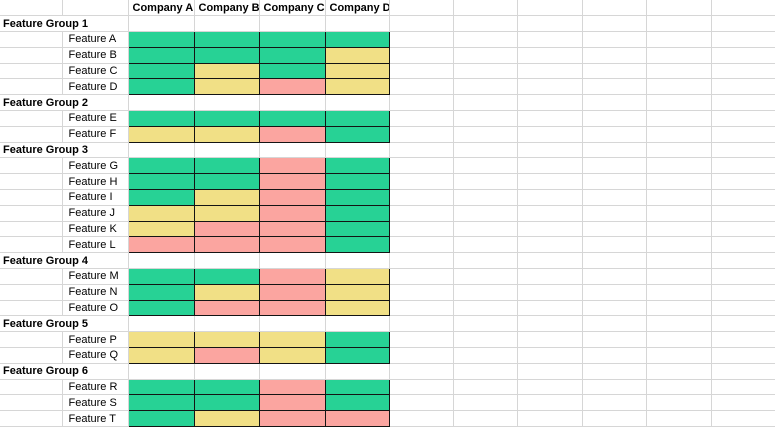 This screenshot has width=775, height=427. What do you see at coordinates (95, 197) in the screenshot?
I see `feature-label-cell: Feature I` at bounding box center [95, 197].